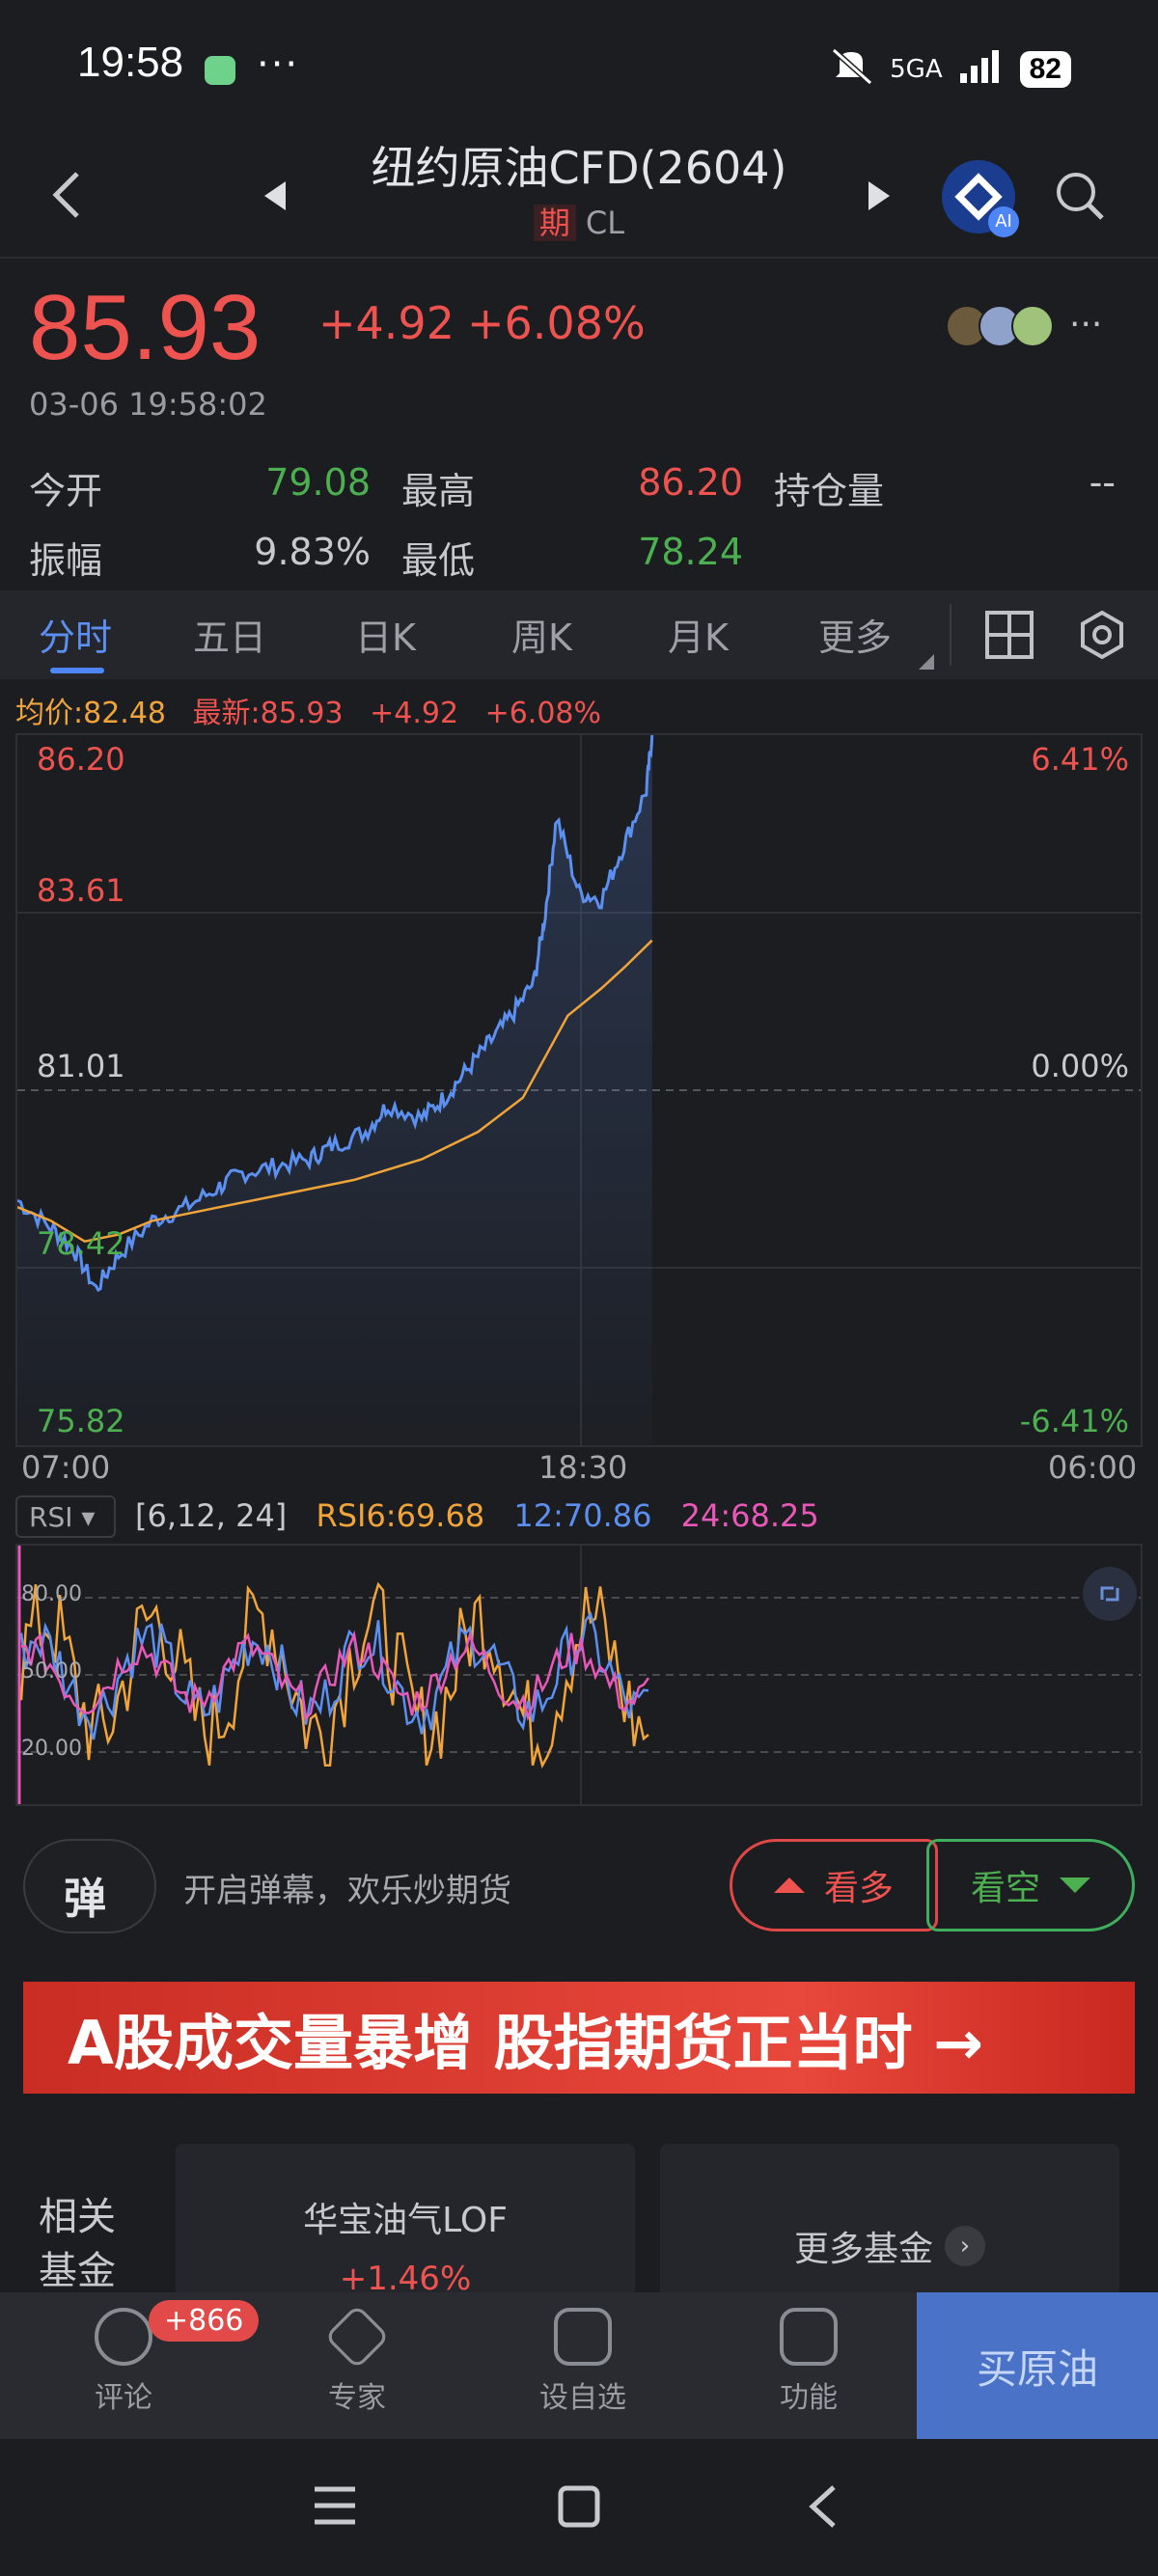 This screenshot has width=1158, height=2576. I want to click on x-tick-label: 18:30, so click(583, 1467).